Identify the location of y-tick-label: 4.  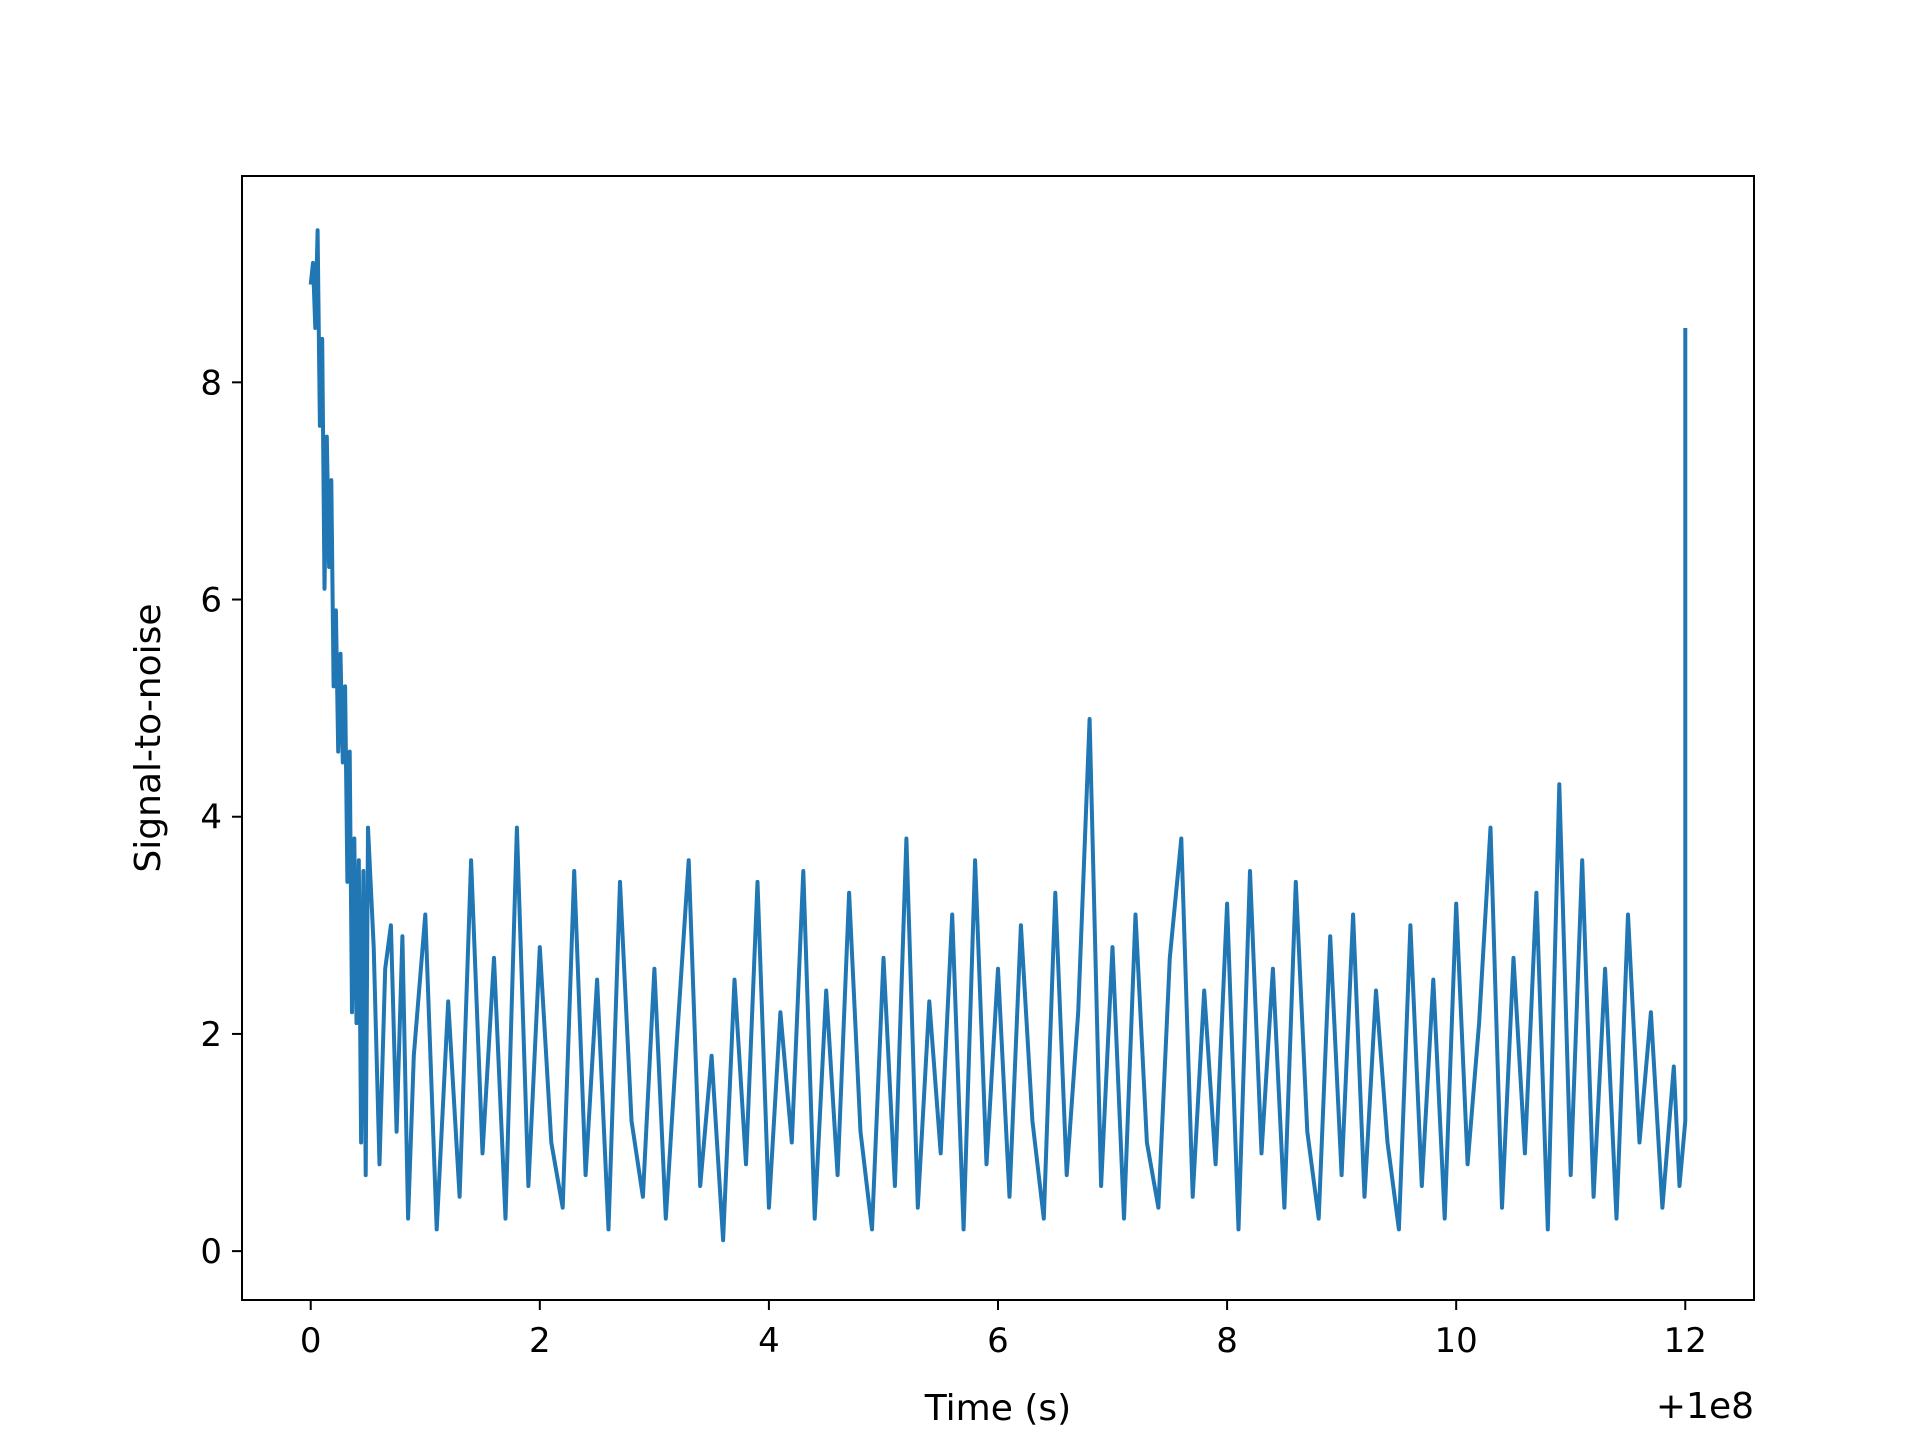
(211, 818).